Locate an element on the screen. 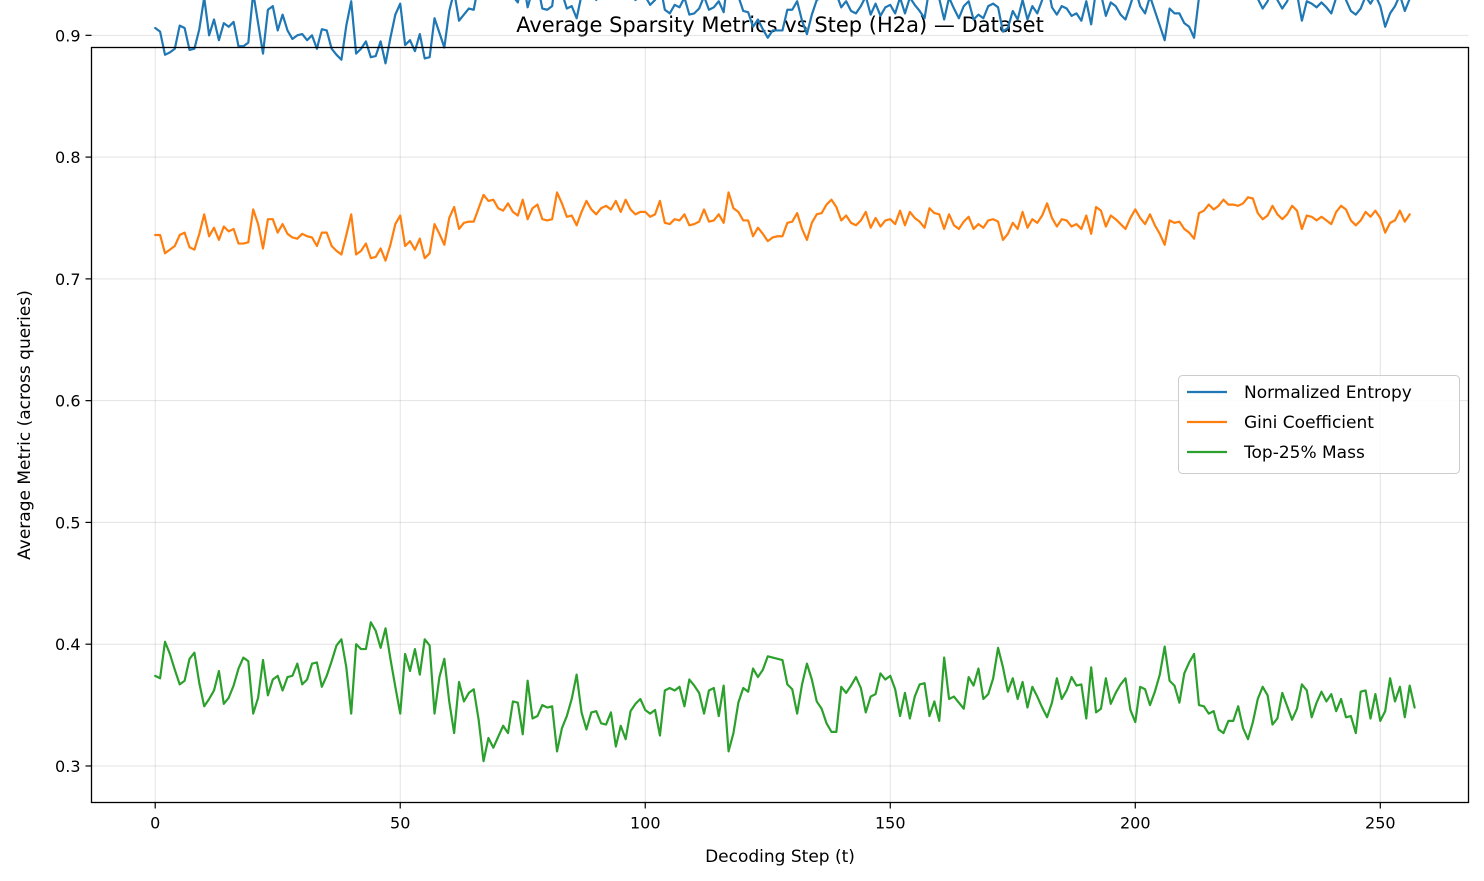 This screenshot has height=881, width=1484. x-tick-label: 200 is located at coordinates (1135, 823).